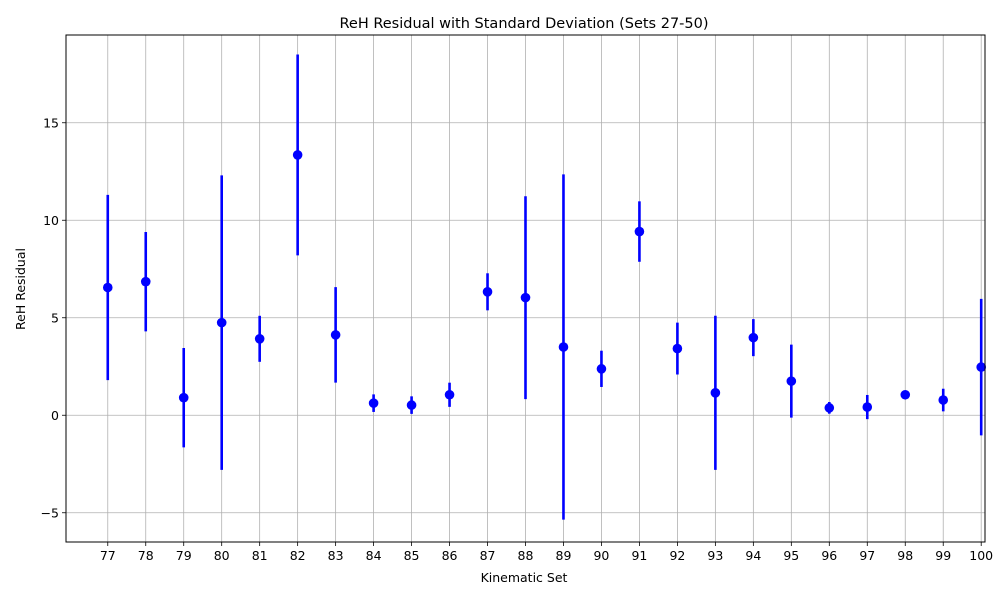  What do you see at coordinates (829, 555) in the screenshot?
I see `x-tick-label: 96` at bounding box center [829, 555].